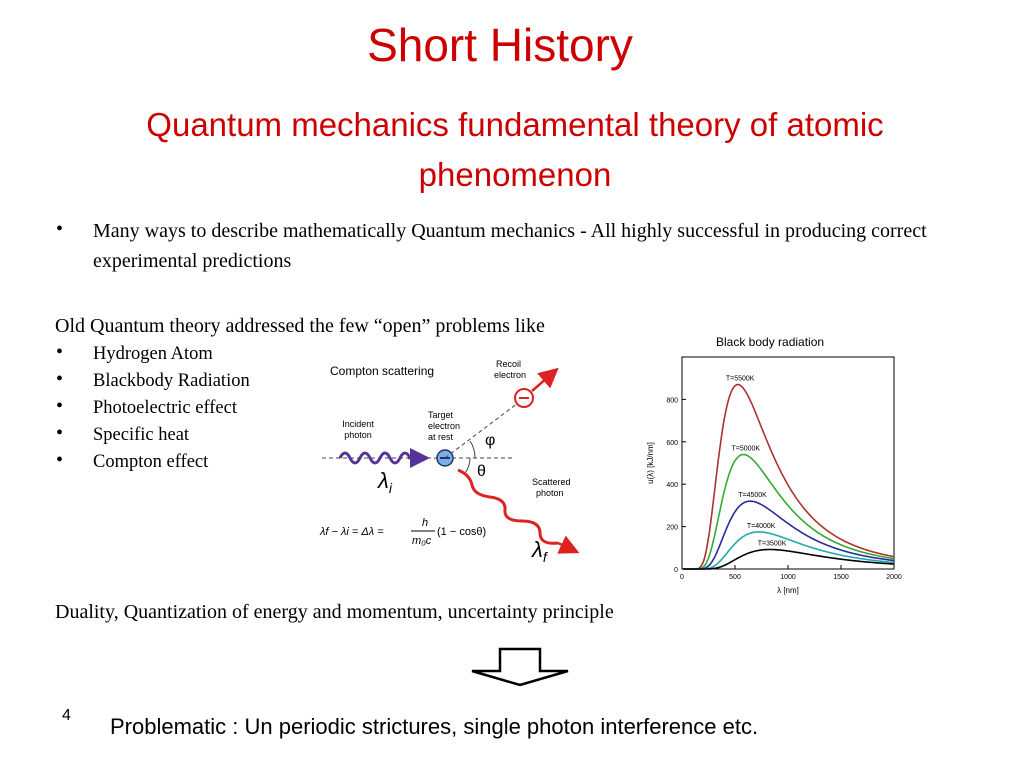  Describe the element at coordinates (550, 493) in the screenshot. I see `scattered-label: photon` at that location.